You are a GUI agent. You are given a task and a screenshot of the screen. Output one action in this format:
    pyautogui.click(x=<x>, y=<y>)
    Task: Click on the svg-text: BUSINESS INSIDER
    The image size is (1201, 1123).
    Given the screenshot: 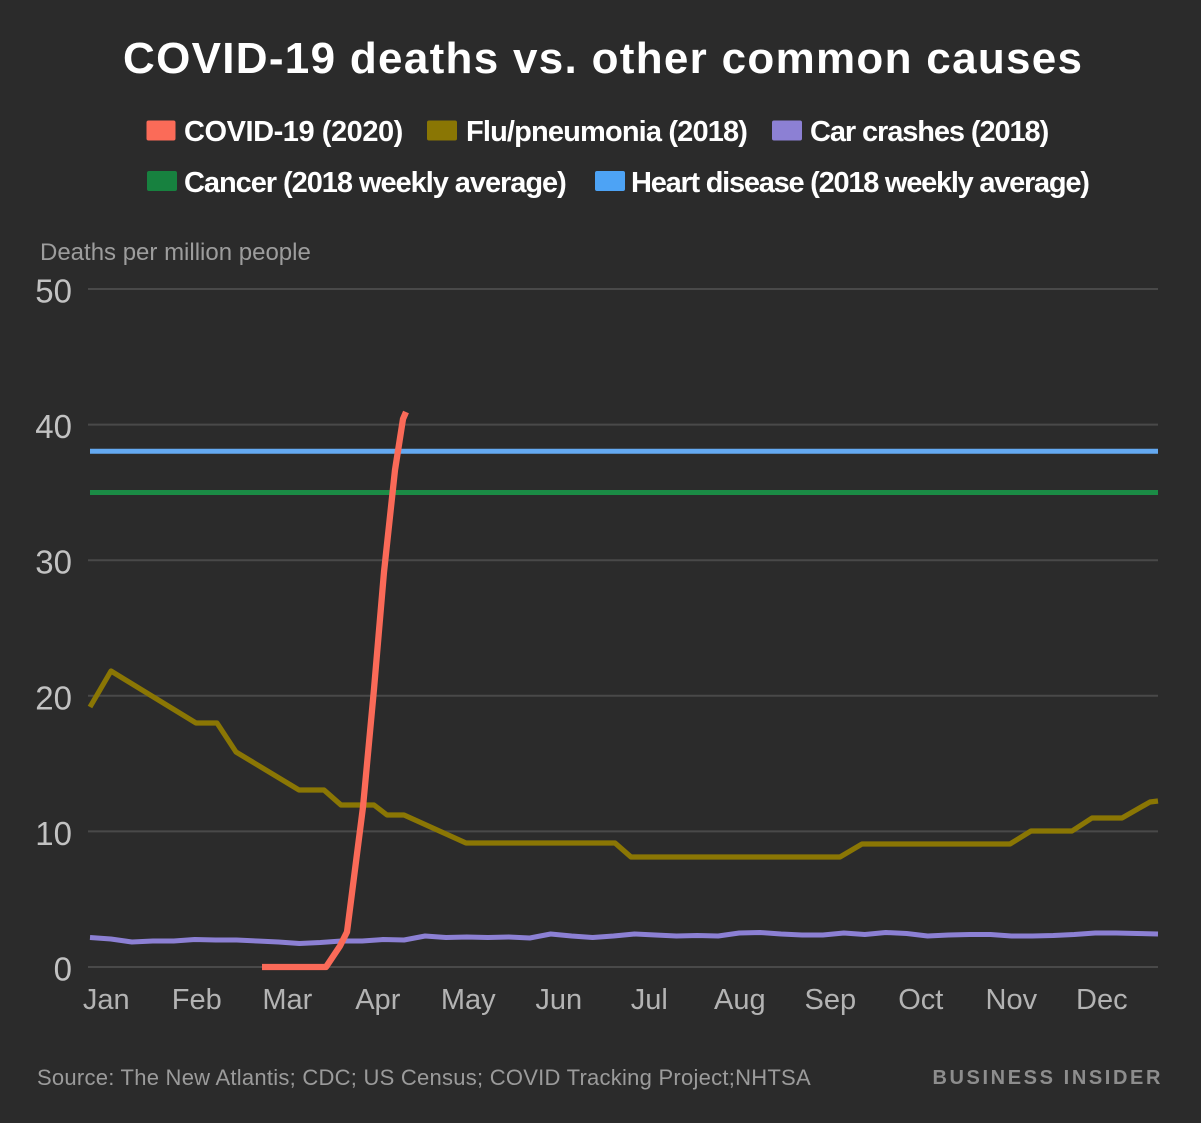 What is the action you would take?
    pyautogui.click(x=1047, y=1078)
    